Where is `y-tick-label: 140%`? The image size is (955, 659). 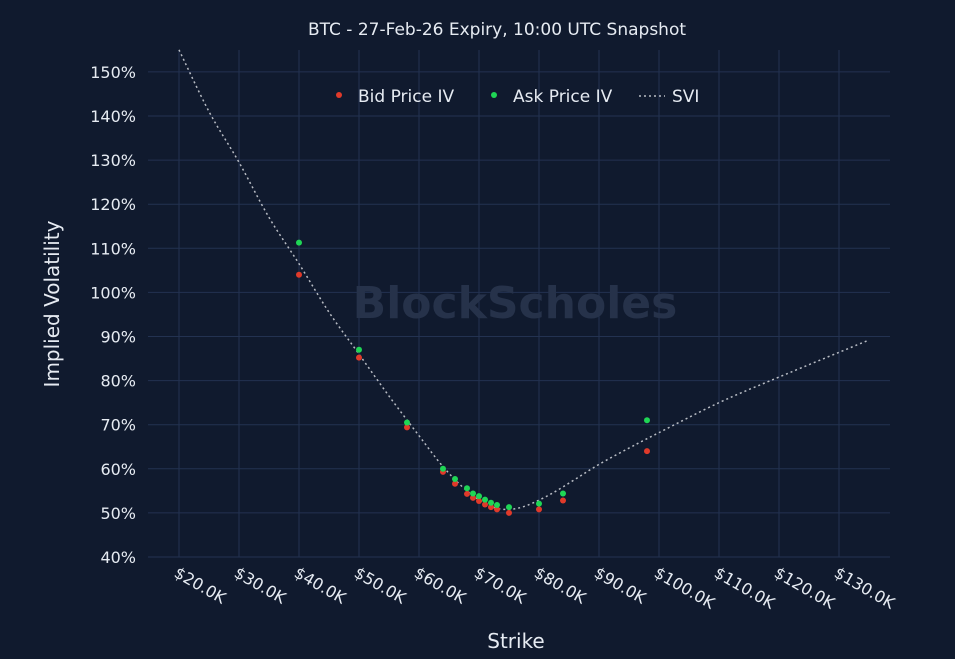 y-tick-label: 140% is located at coordinates (113, 116).